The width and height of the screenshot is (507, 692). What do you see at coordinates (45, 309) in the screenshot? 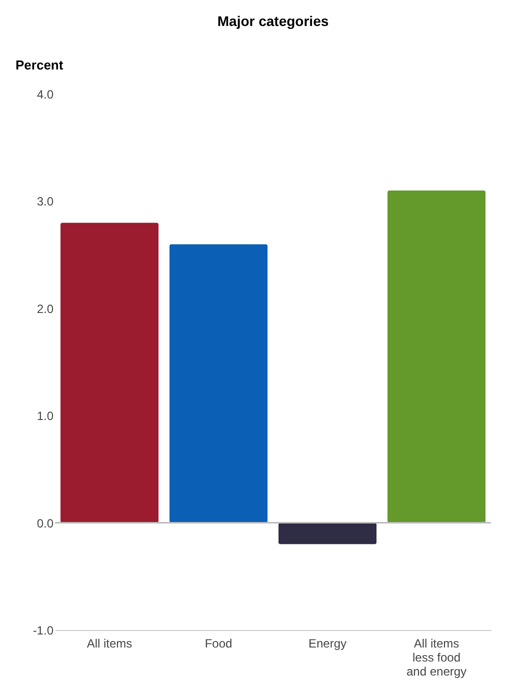
I see `y-tick-label: 2.0` at bounding box center [45, 309].